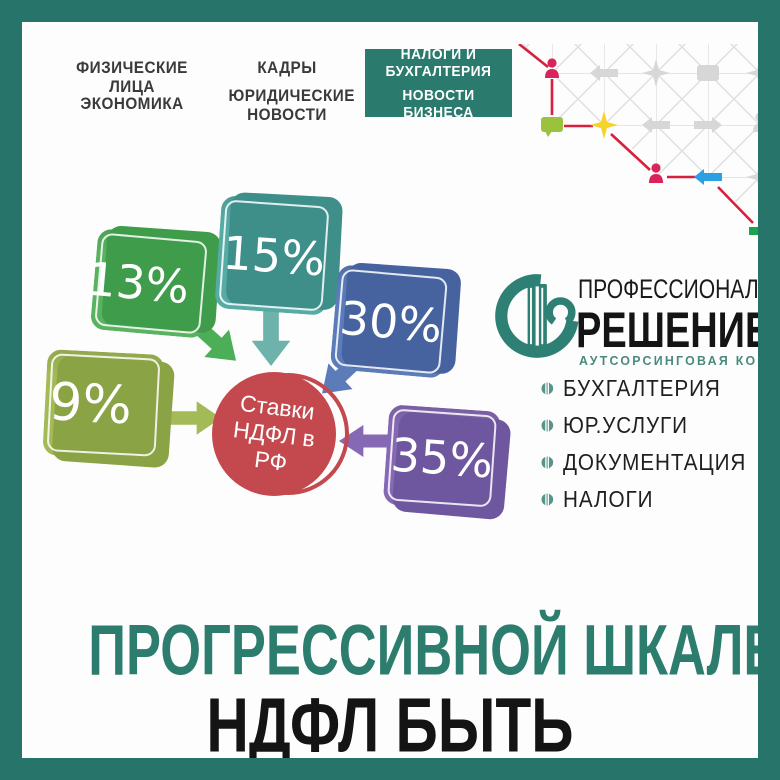 This screenshot has height=780, width=780. What do you see at coordinates (608, 498) in the screenshot?
I see `service-label: НАЛОГИ` at bounding box center [608, 498].